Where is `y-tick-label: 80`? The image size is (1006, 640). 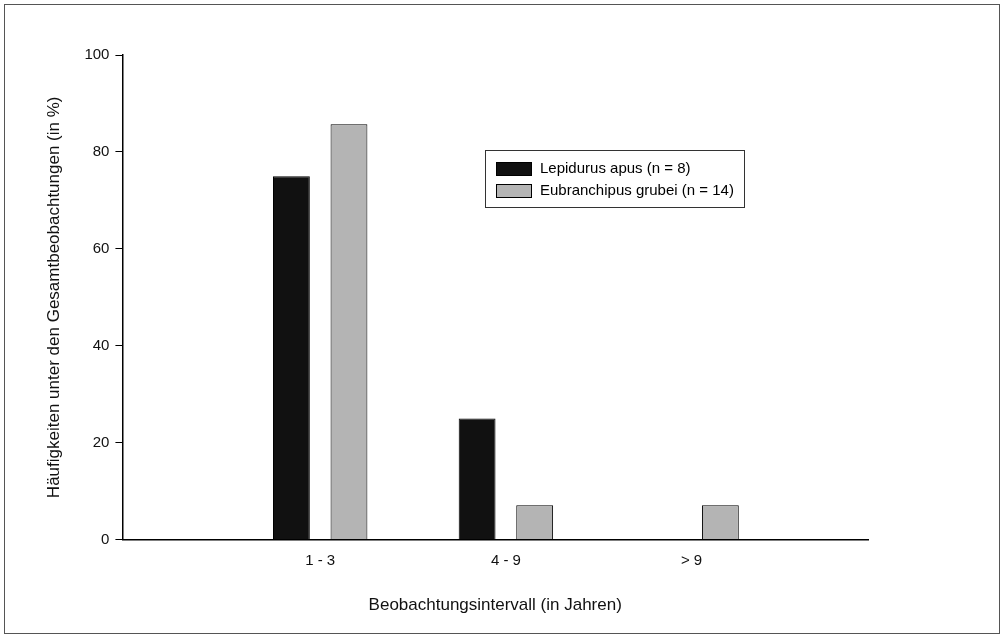 y-tick-label: 80 is located at coordinates (101, 151).